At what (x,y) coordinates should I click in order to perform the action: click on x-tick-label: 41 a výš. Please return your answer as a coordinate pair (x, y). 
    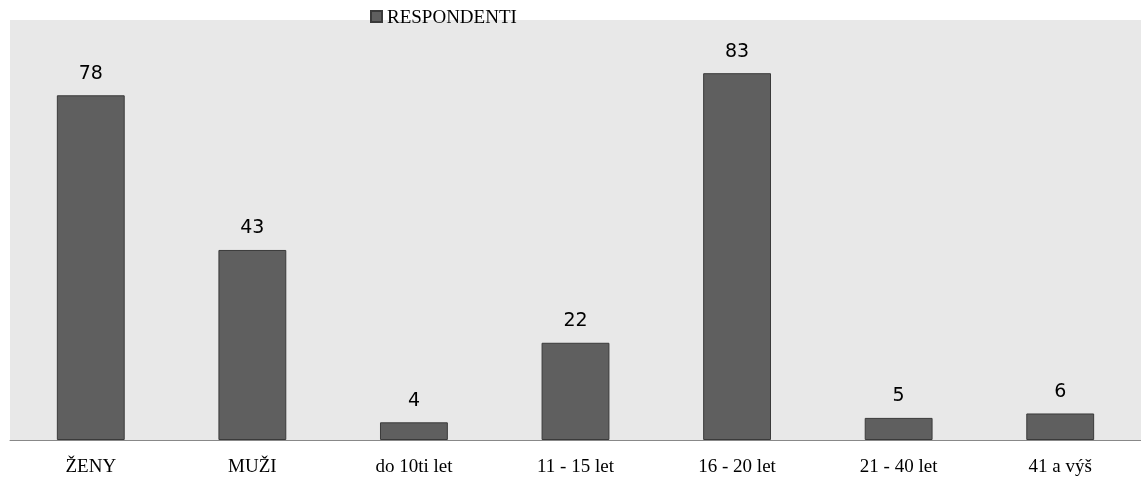
    Looking at the image, I should click on (1060, 465).